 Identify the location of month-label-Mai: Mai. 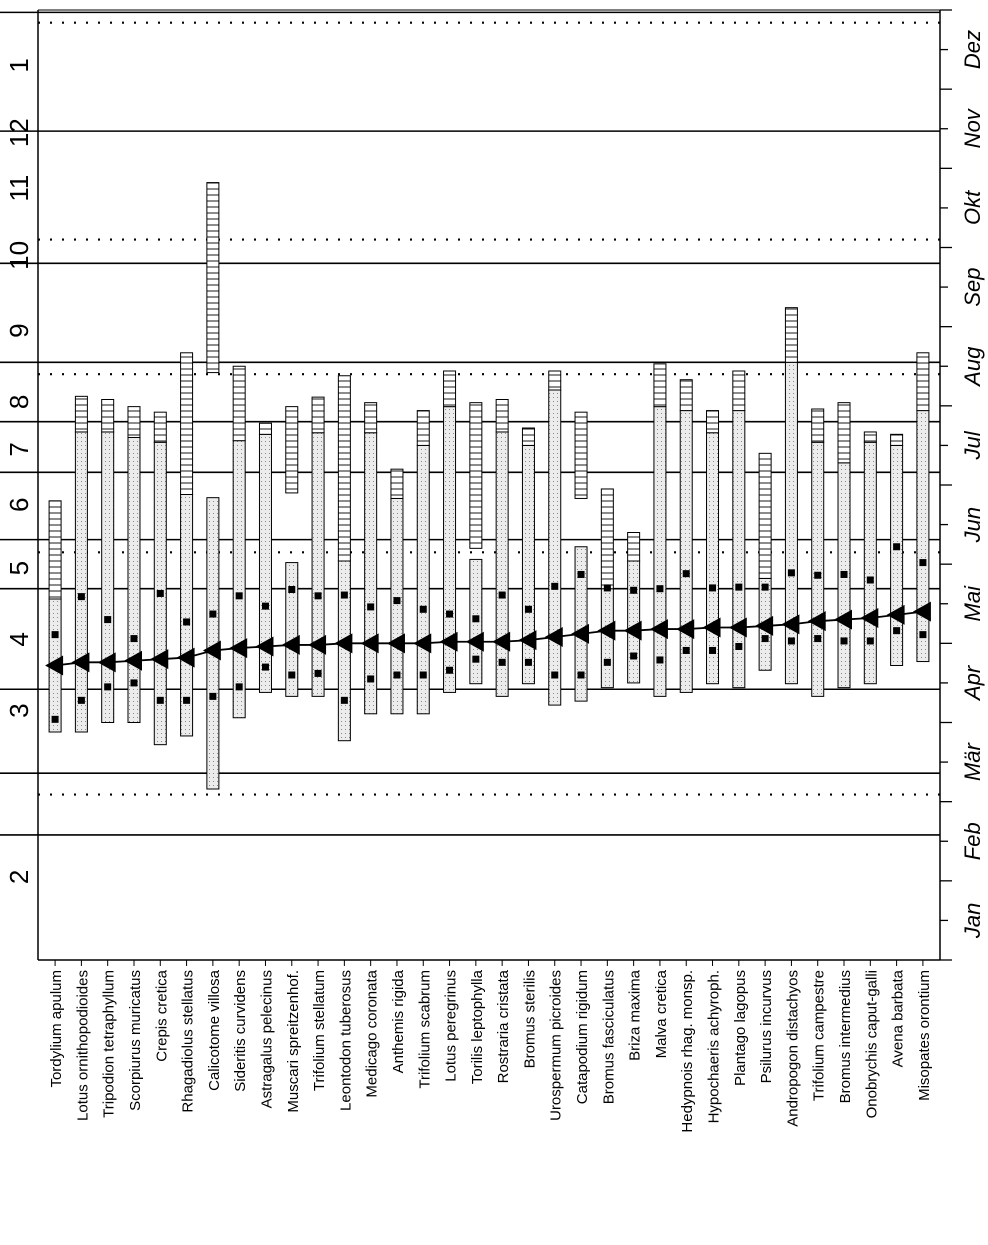
(972, 603).